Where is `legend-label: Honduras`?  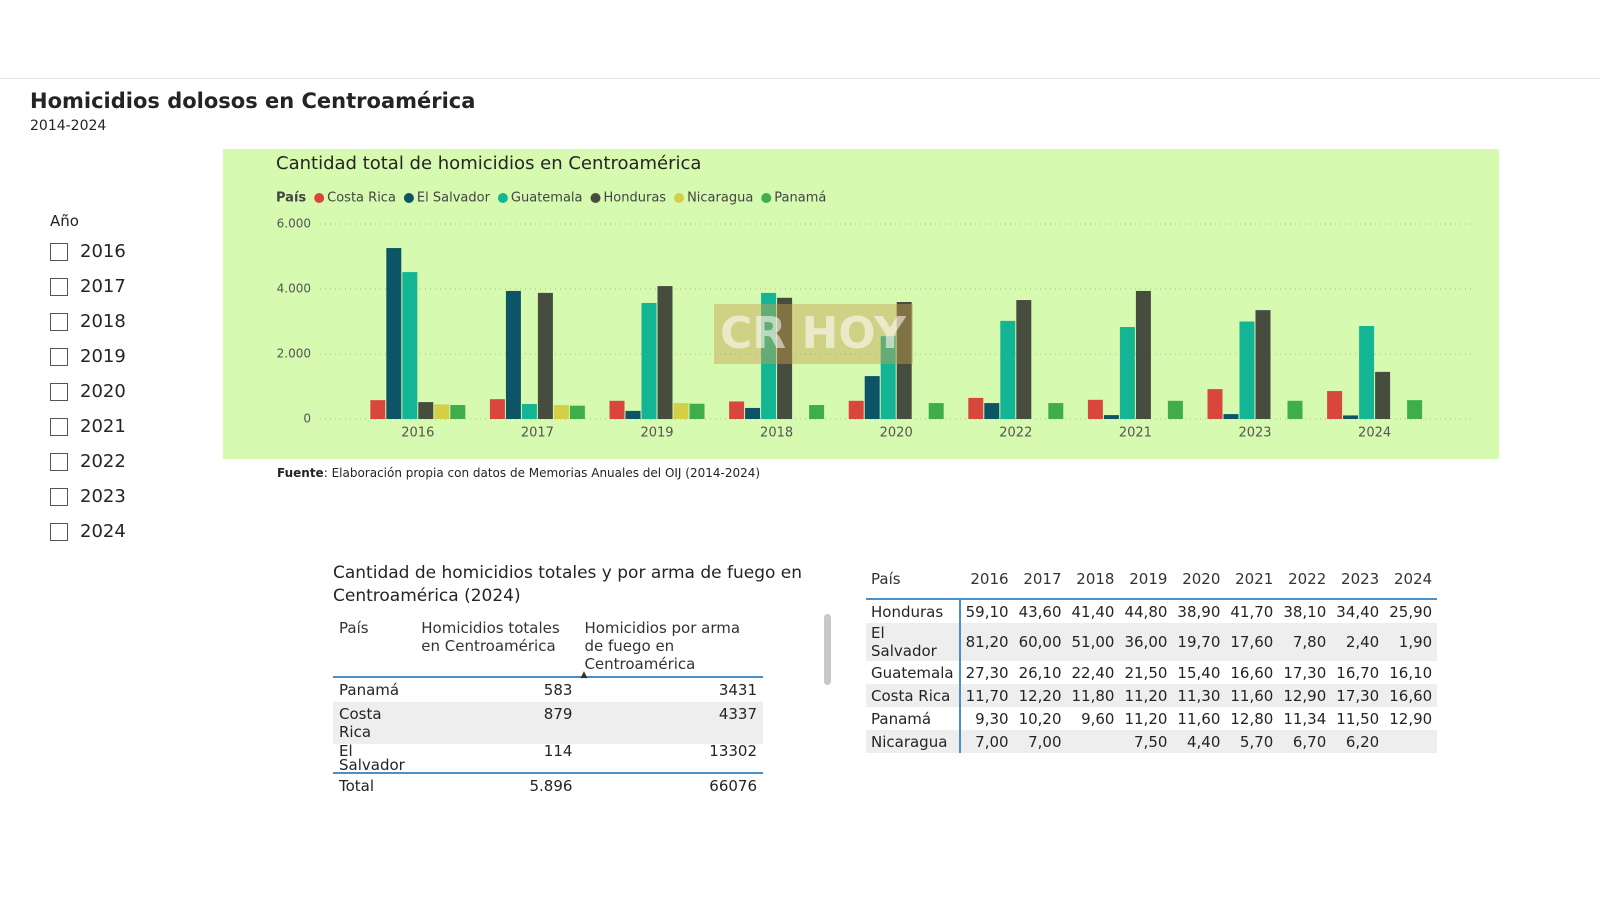 legend-label: Honduras is located at coordinates (635, 198).